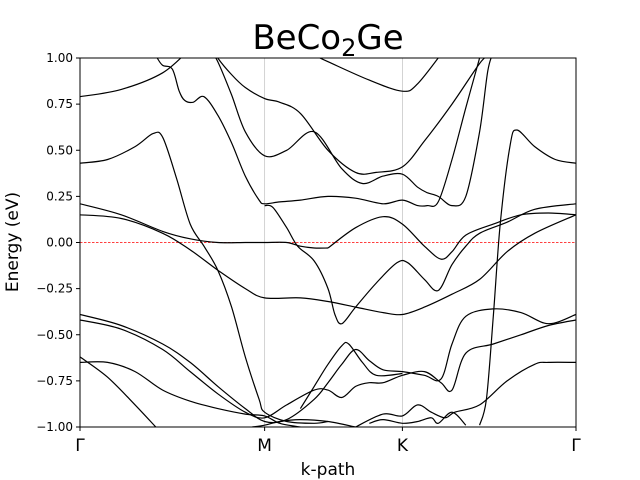 This screenshot has width=640, height=480. I want to click on y-axis-ticks: −1.00 −0.75 −0.50 −0.25 0.00 0.25 0.50 0.75 1.00, so click(58, 242).